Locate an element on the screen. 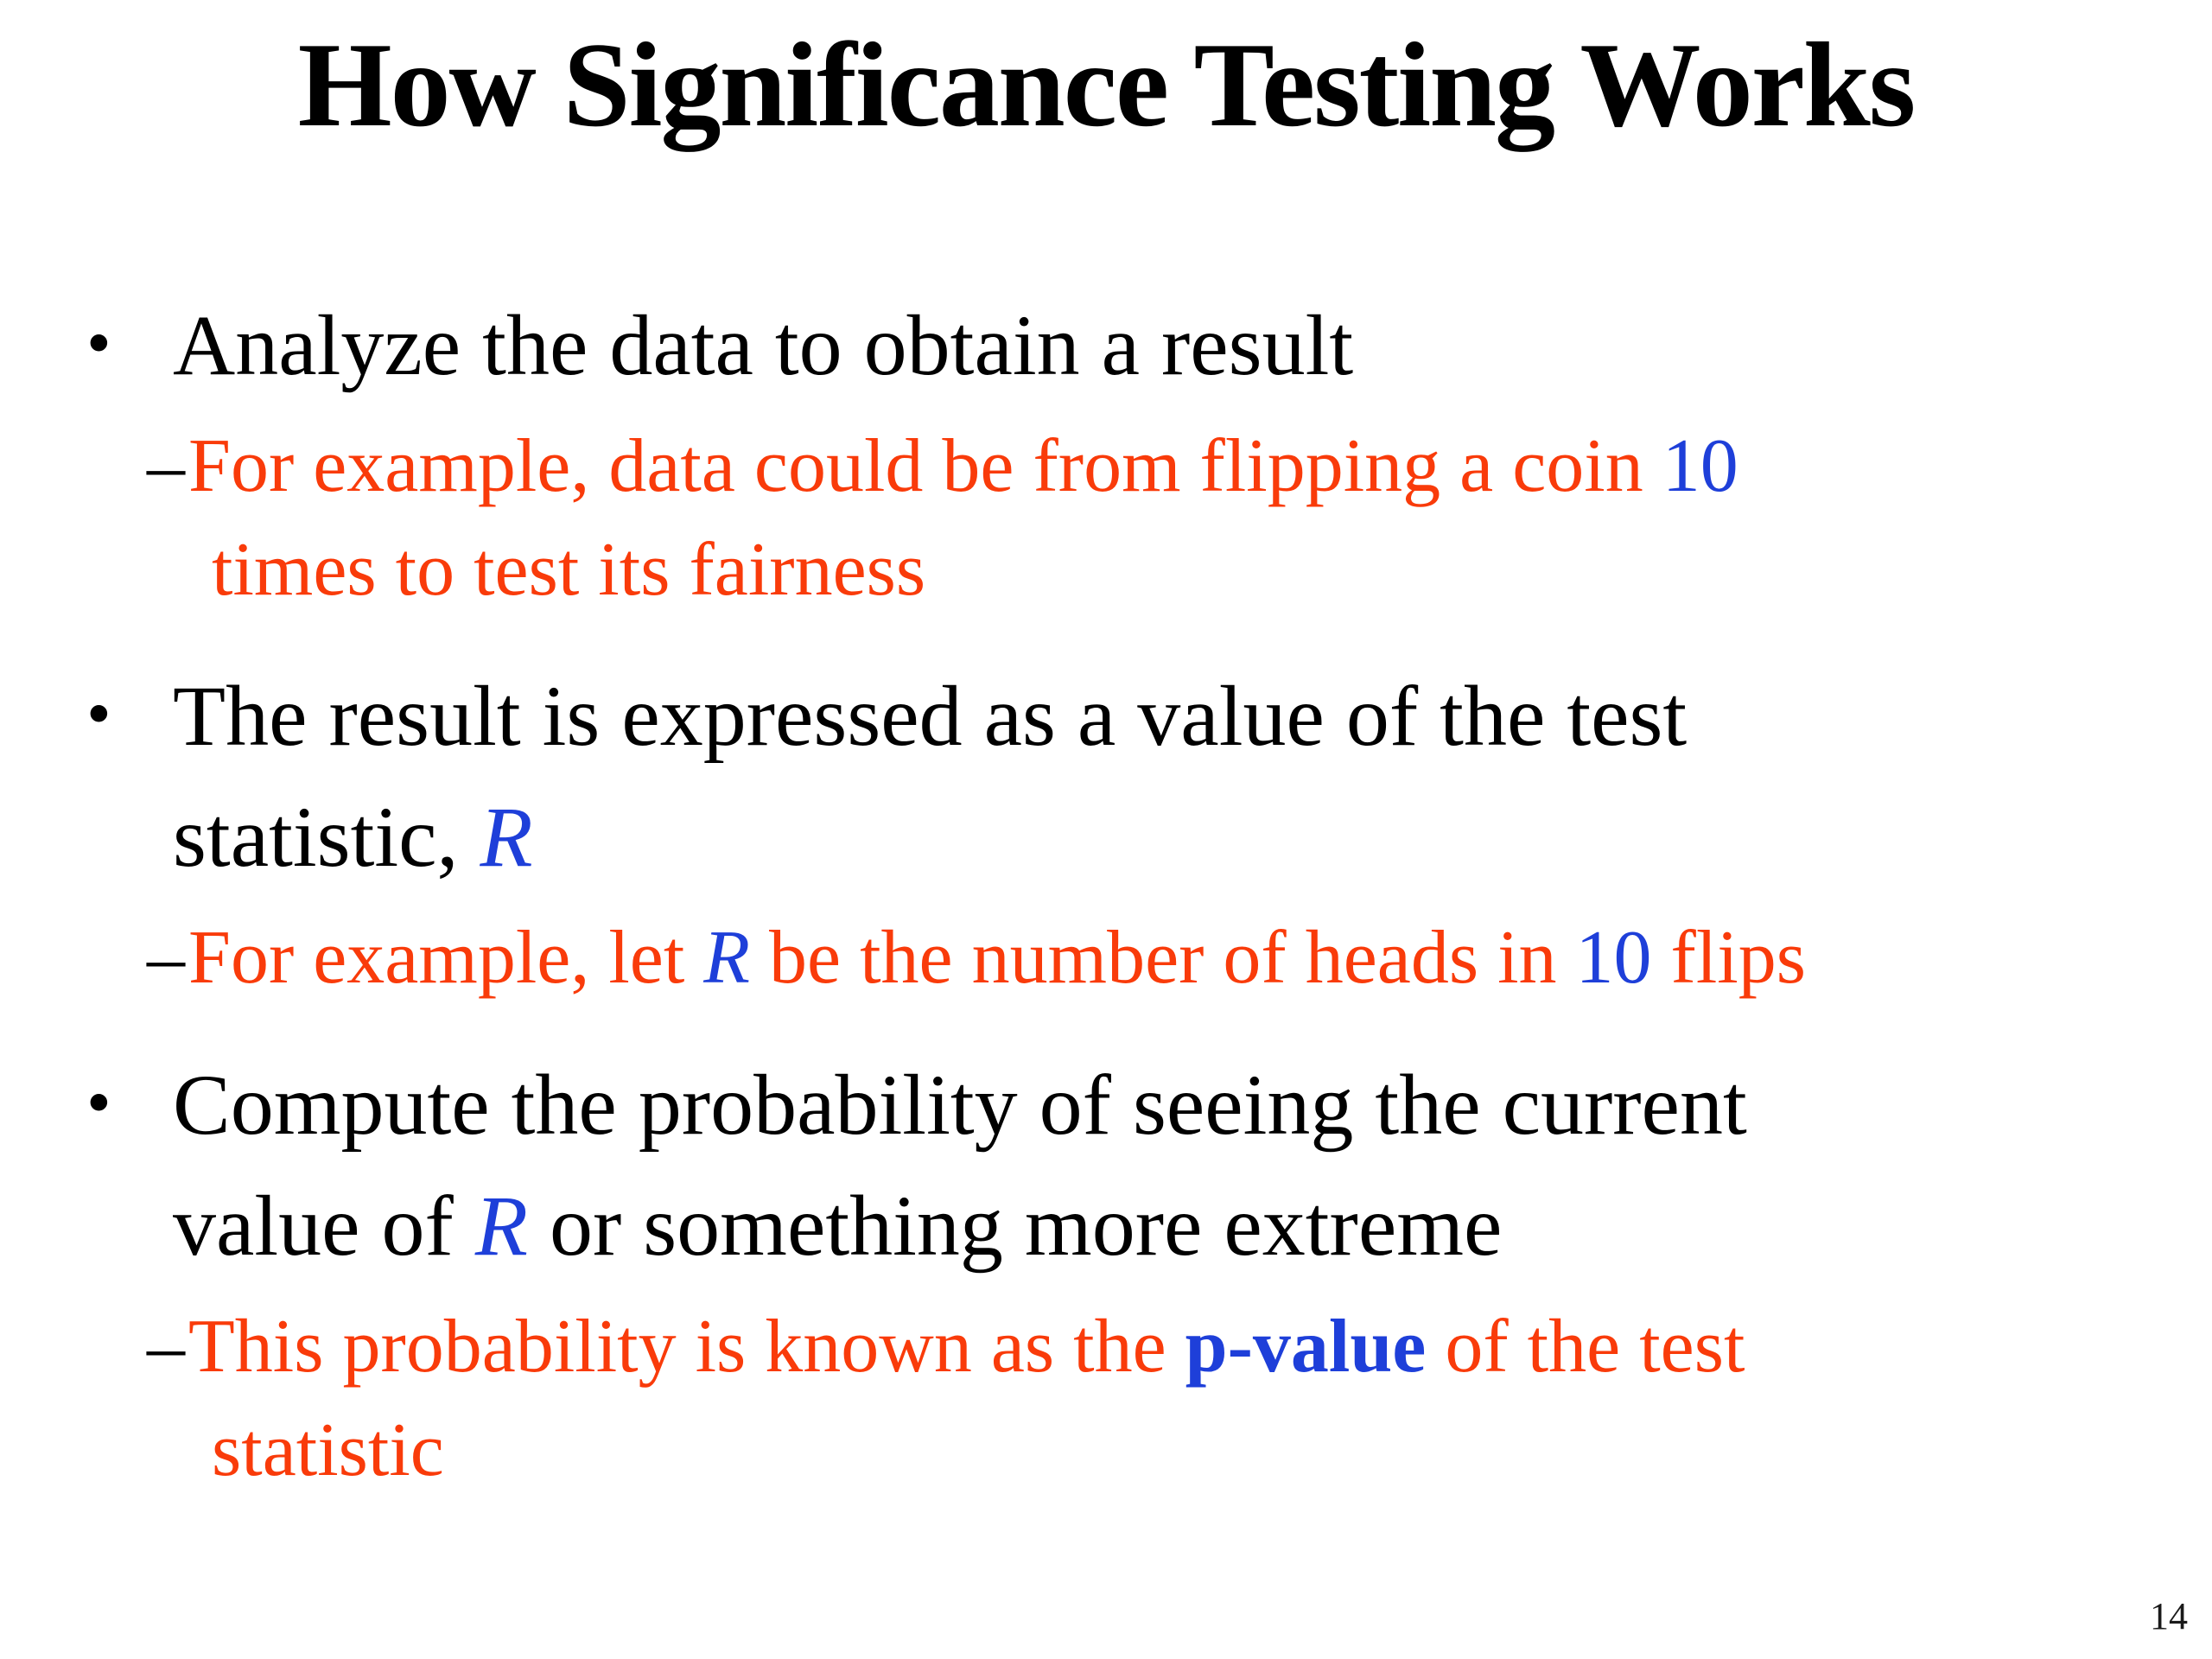  text-line: • Analyze the data to obtain a result is located at coordinates (1123, 345).